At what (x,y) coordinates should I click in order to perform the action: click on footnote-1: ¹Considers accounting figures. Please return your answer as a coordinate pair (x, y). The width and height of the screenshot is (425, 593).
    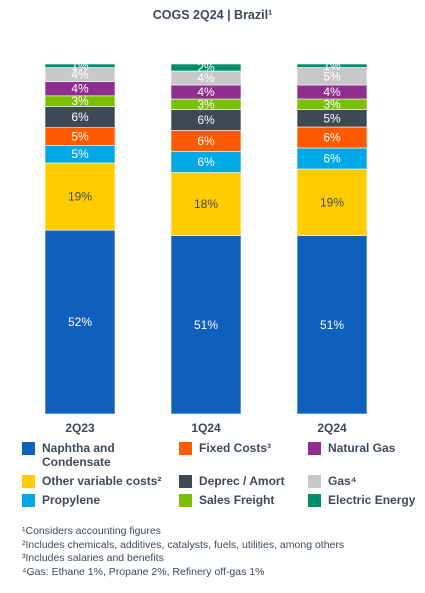
    Looking at the image, I should click on (91, 531).